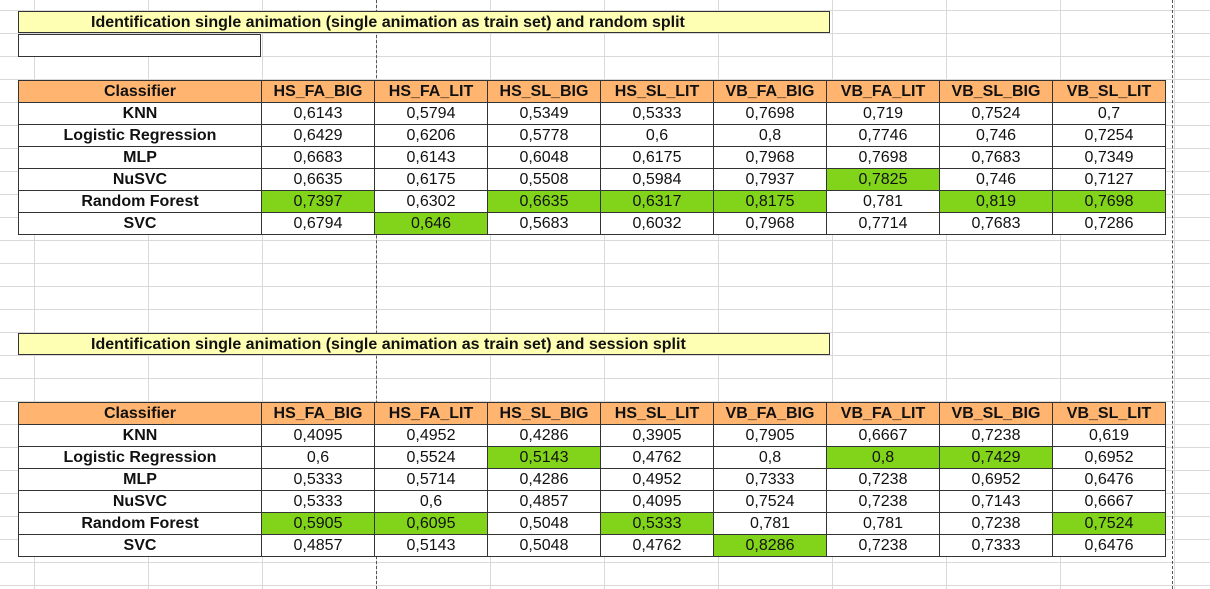  What do you see at coordinates (883, 113) in the screenshot?
I see `score-cell: 0,719` at bounding box center [883, 113].